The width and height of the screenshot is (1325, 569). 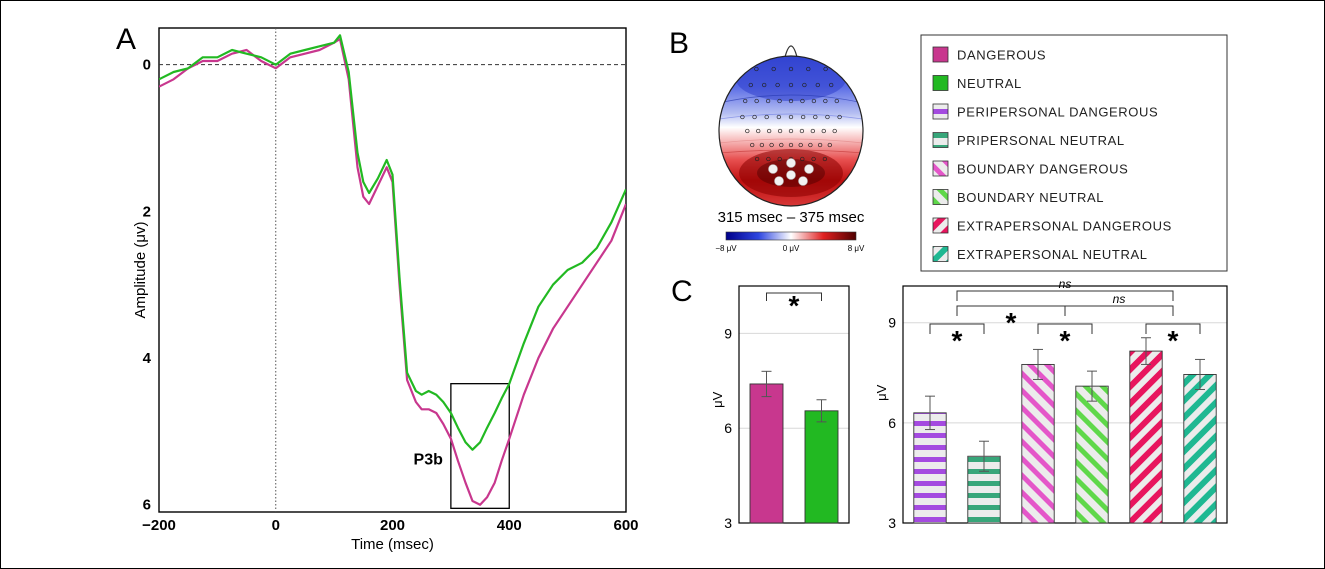 What do you see at coordinates (856, 248) in the screenshot?
I see `colorbar-tick-max: 8 μV` at bounding box center [856, 248].